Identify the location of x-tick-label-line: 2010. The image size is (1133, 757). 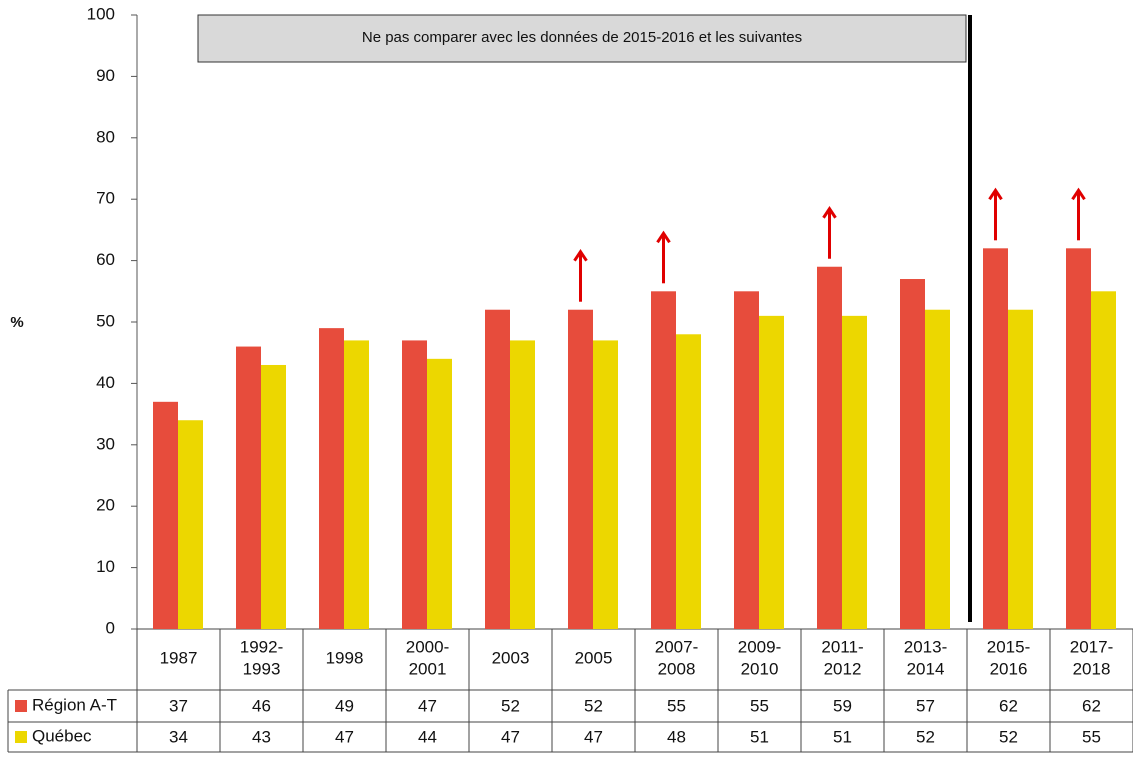
(760, 669).